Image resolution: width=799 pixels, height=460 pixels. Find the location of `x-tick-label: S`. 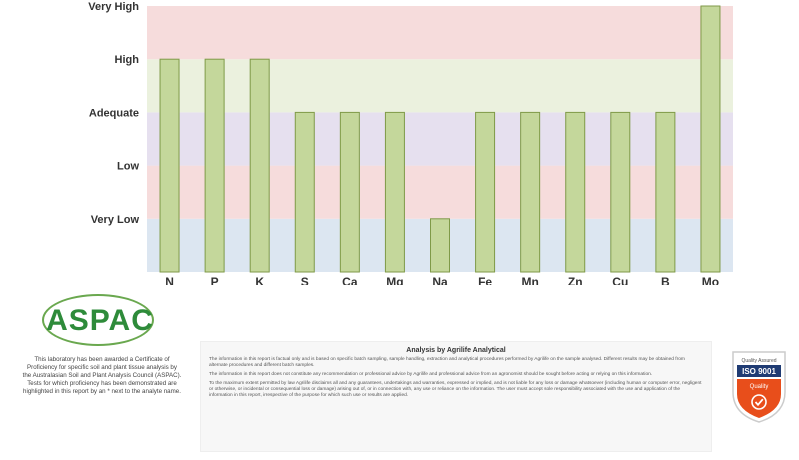

x-tick-label: S is located at coordinates (305, 280).